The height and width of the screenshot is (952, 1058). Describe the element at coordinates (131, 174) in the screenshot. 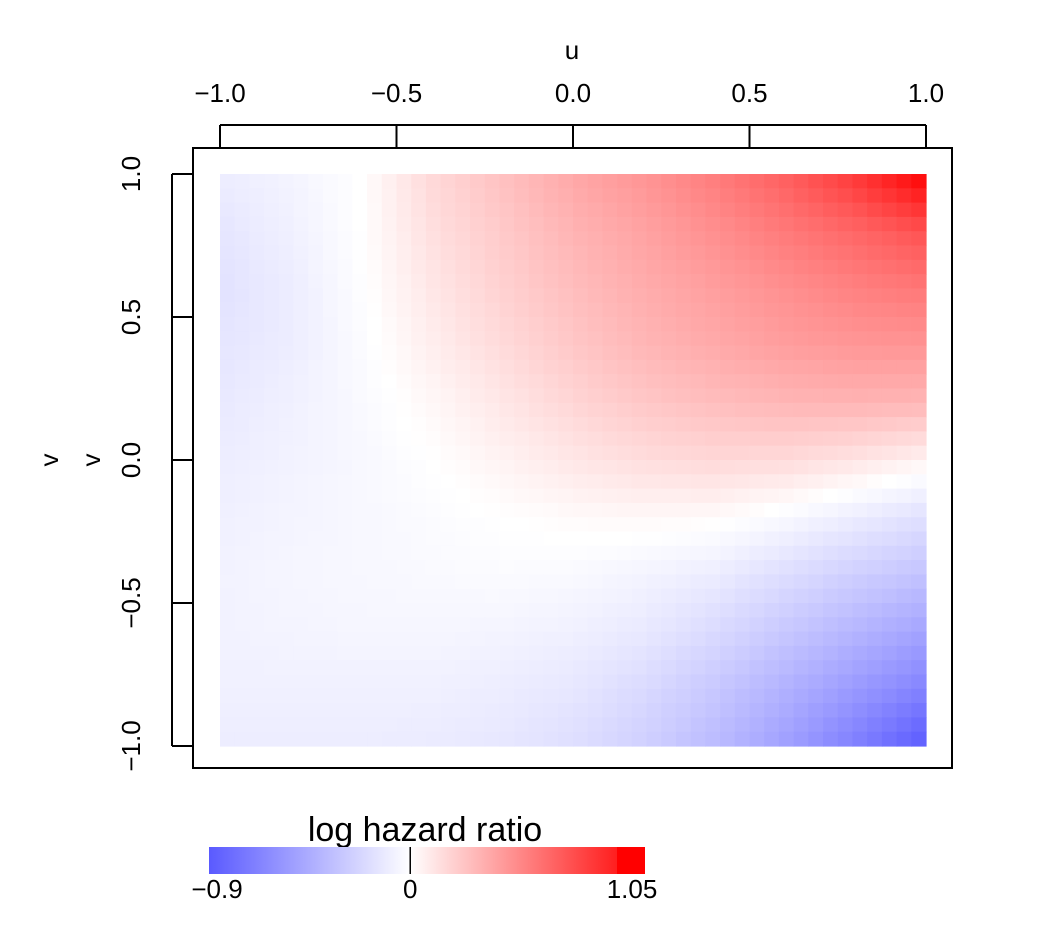

I see `y-tick-label: 1.0` at that location.